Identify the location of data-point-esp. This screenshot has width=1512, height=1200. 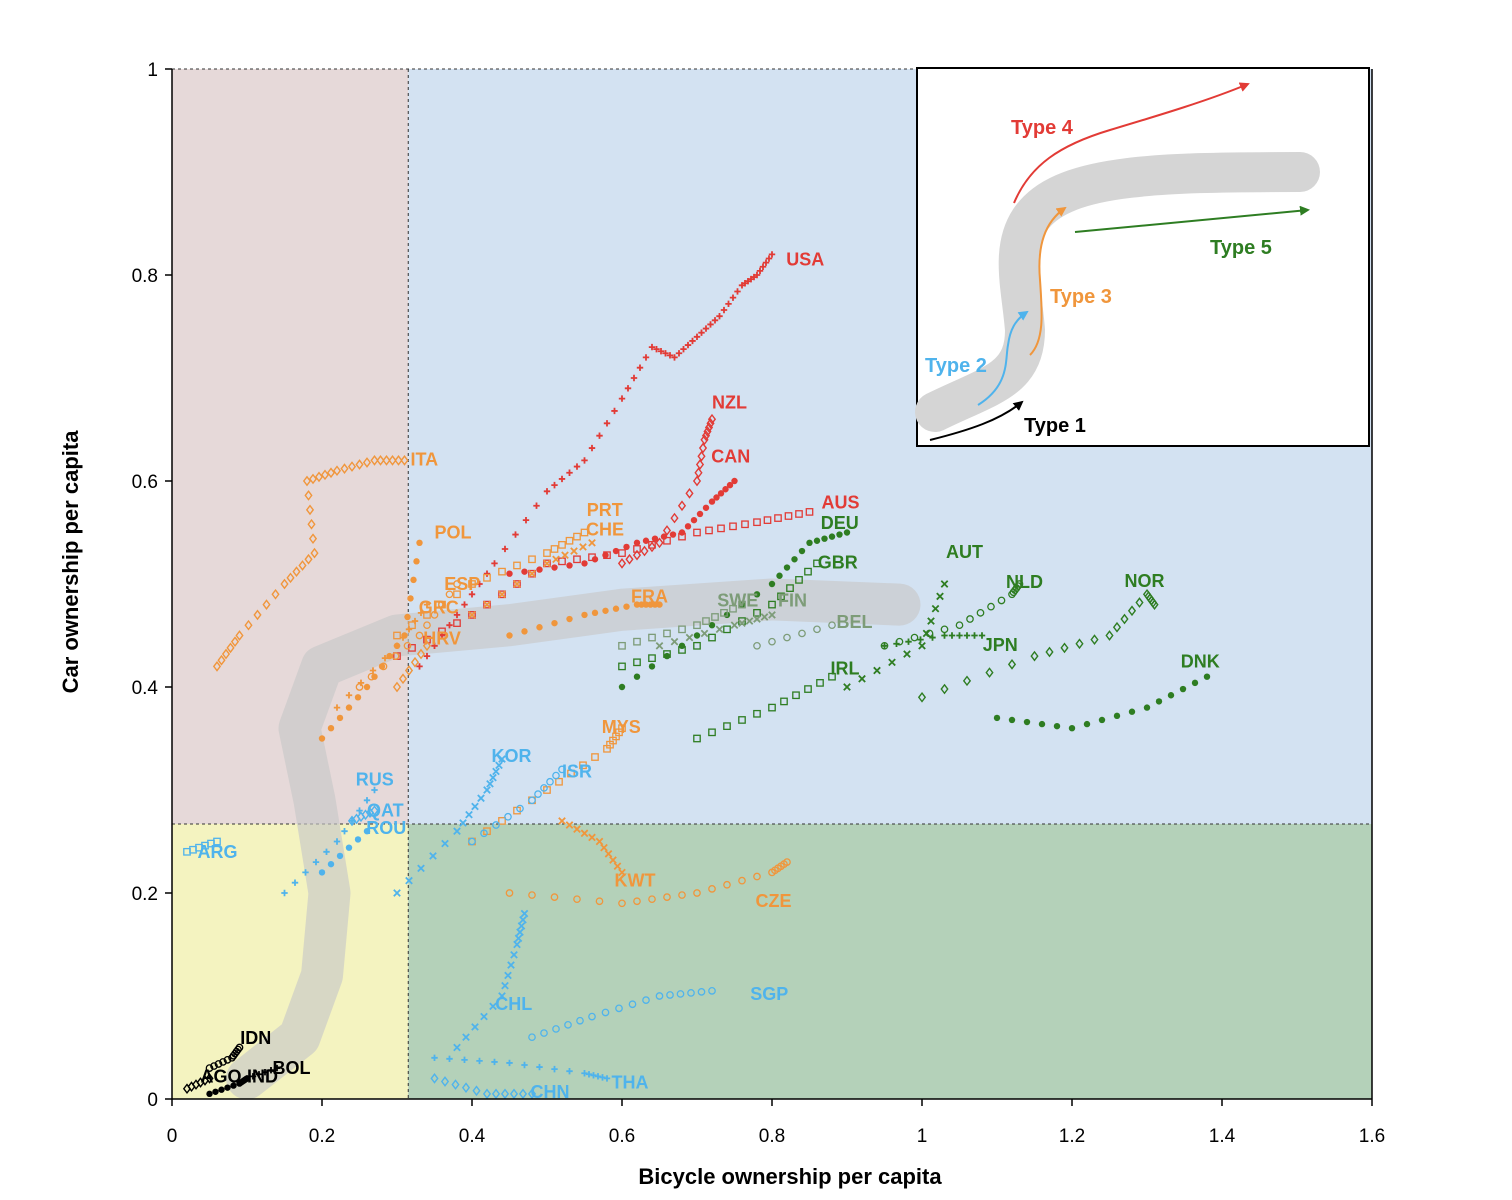
(449, 594).